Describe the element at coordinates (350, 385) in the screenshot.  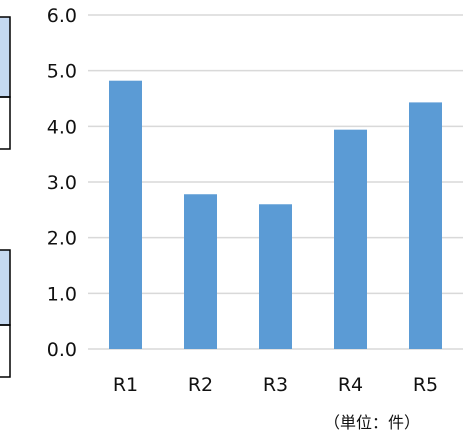
I see `x-tick-label: R4` at that location.